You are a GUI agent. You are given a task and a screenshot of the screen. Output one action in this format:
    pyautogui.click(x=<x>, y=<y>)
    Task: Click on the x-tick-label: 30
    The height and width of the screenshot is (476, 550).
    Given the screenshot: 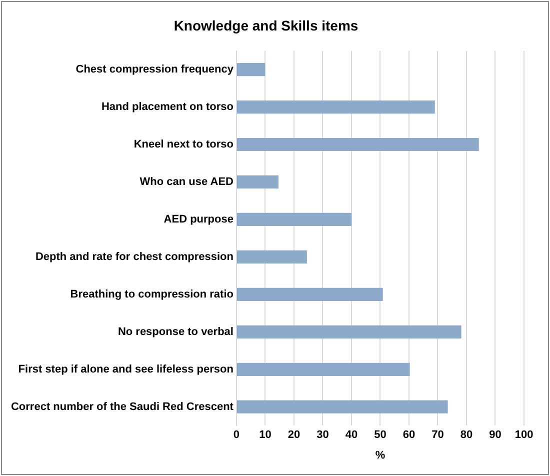 What is the action you would take?
    pyautogui.click(x=322, y=435)
    